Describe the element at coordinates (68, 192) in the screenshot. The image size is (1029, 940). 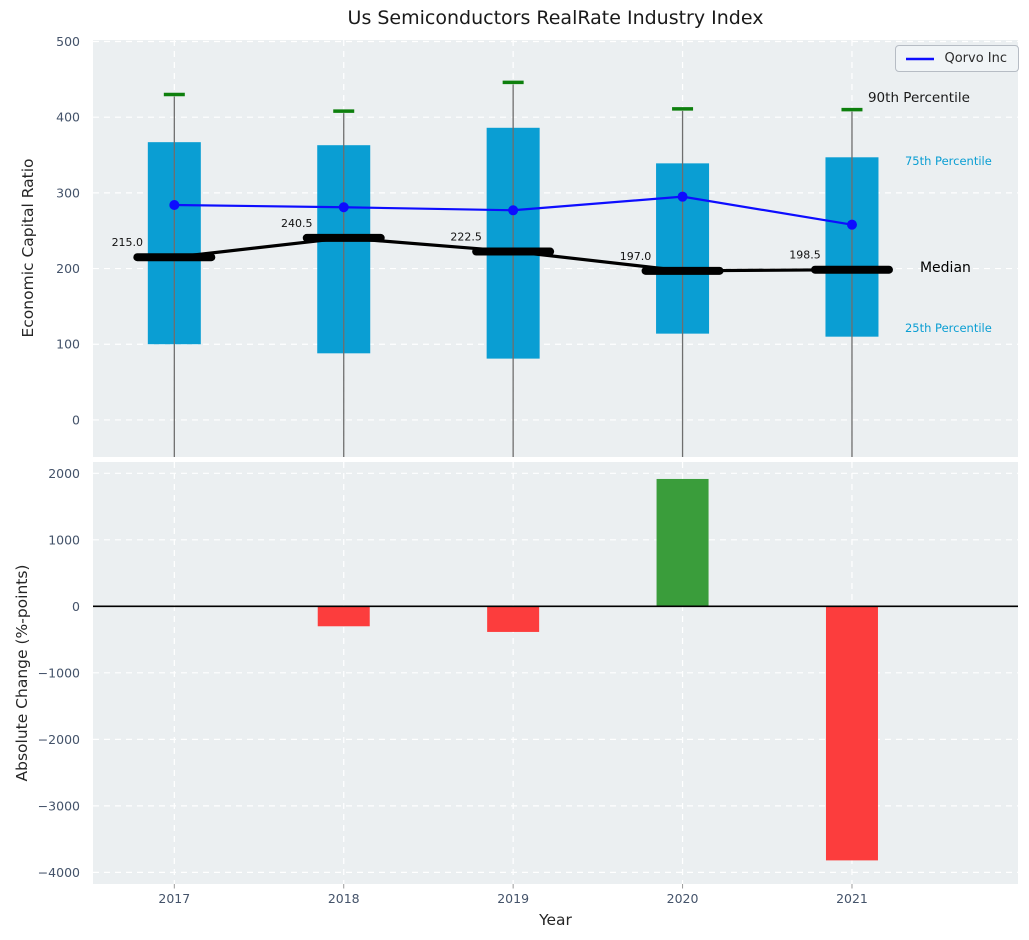
I see `top-y-tick: 300` at that location.